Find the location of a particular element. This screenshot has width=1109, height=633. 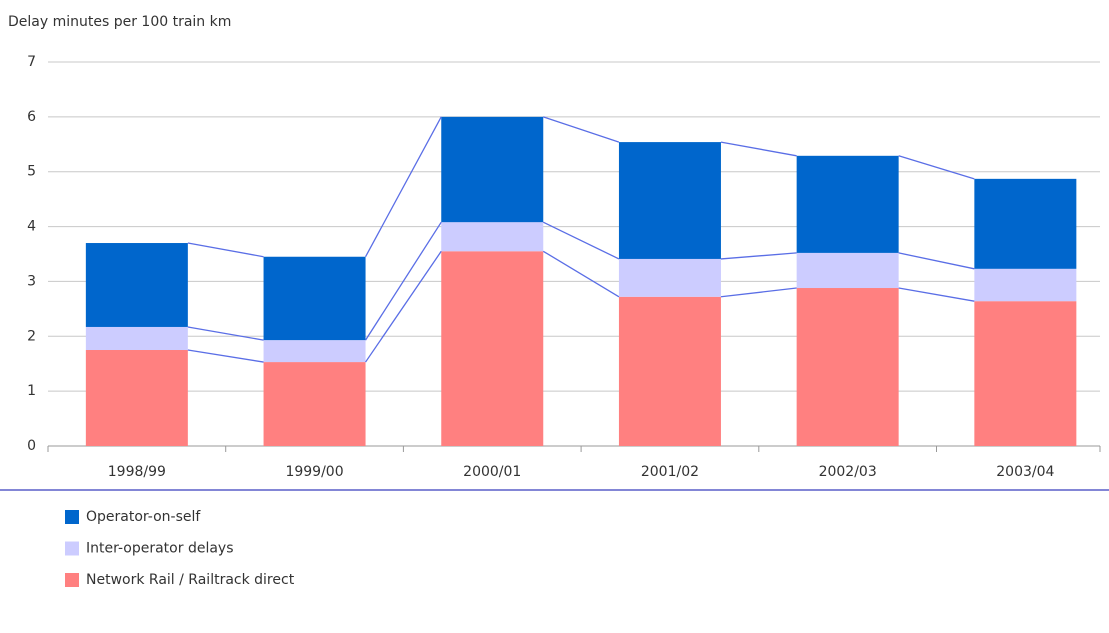

y-tick-label: 6 is located at coordinates (31, 117).